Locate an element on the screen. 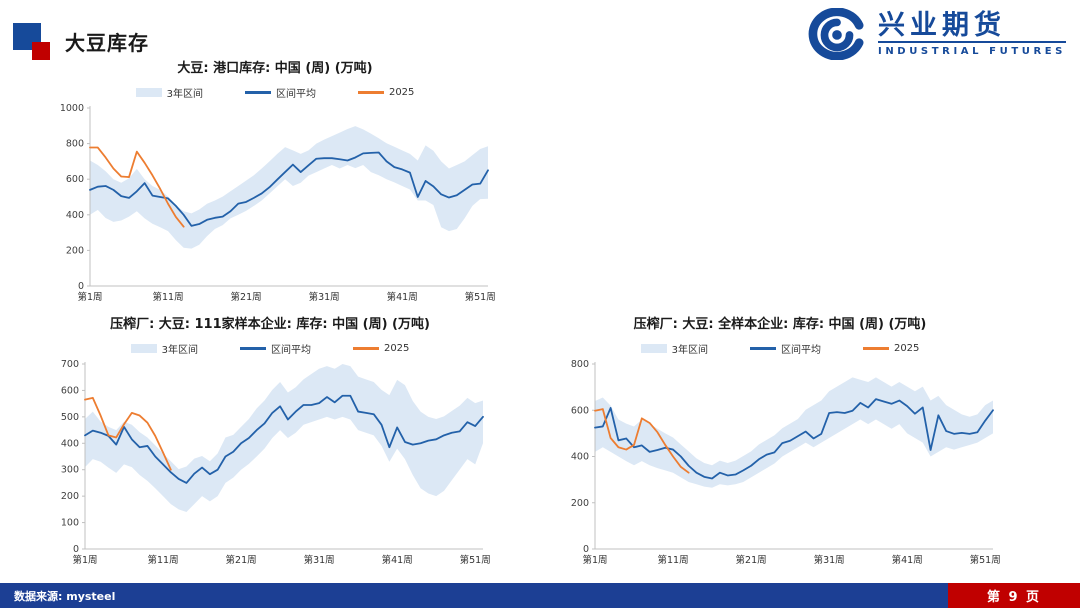 This screenshot has width=1080, height=608. chart-title: 压榨厂: 大豆: 全样本企业: 库存: 中国 (周) (万吨) is located at coordinates (780, 324).